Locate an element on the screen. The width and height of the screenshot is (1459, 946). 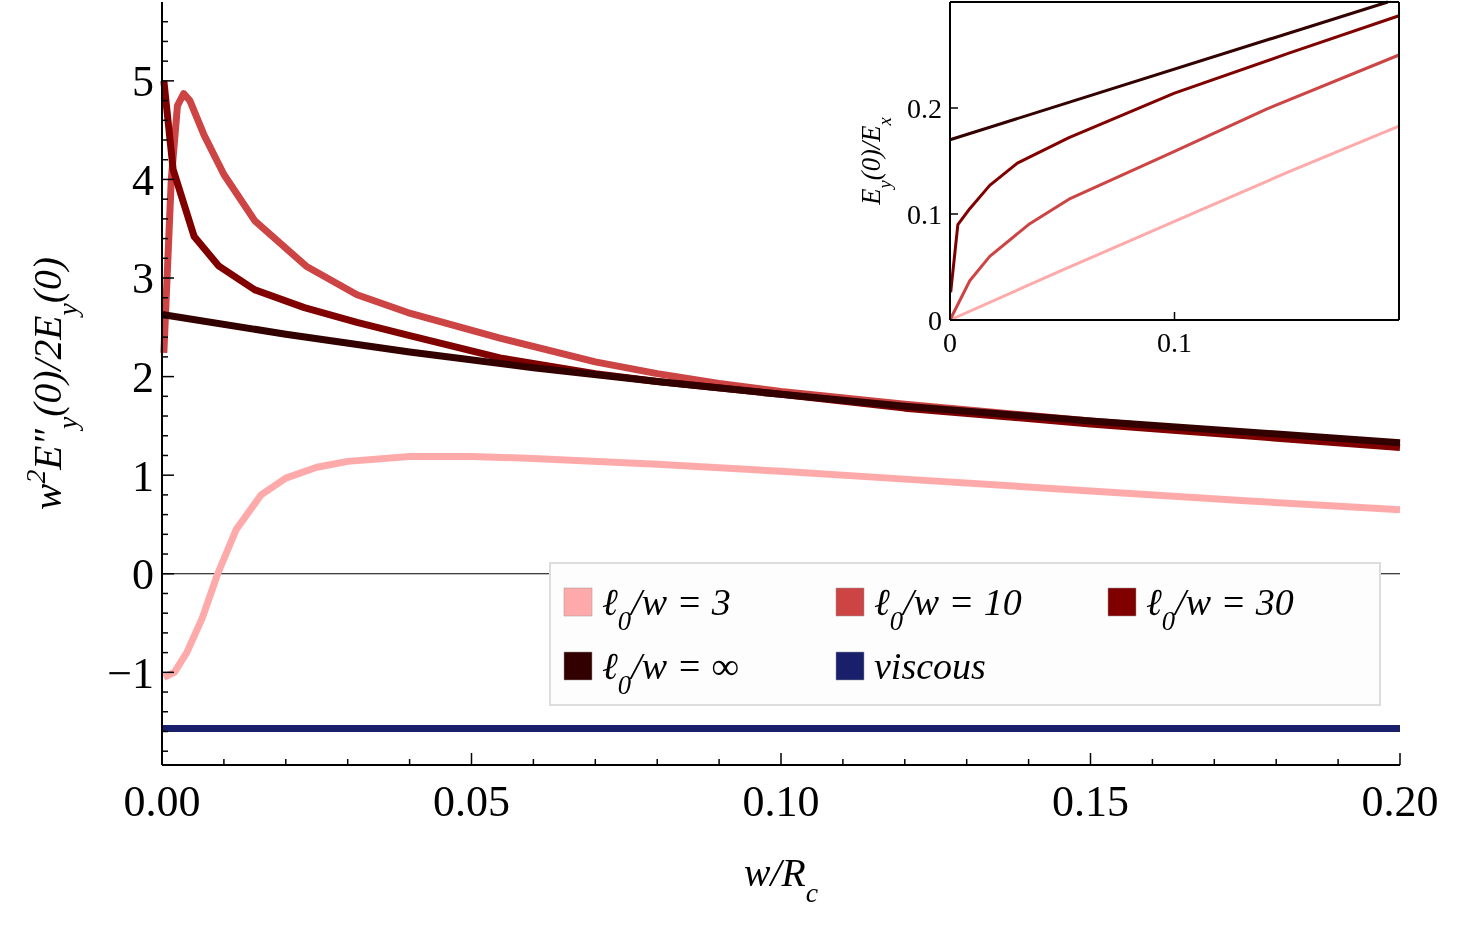
legend-label: ℓ$_{0}$/w = 3 is located at coordinates (666, 609).